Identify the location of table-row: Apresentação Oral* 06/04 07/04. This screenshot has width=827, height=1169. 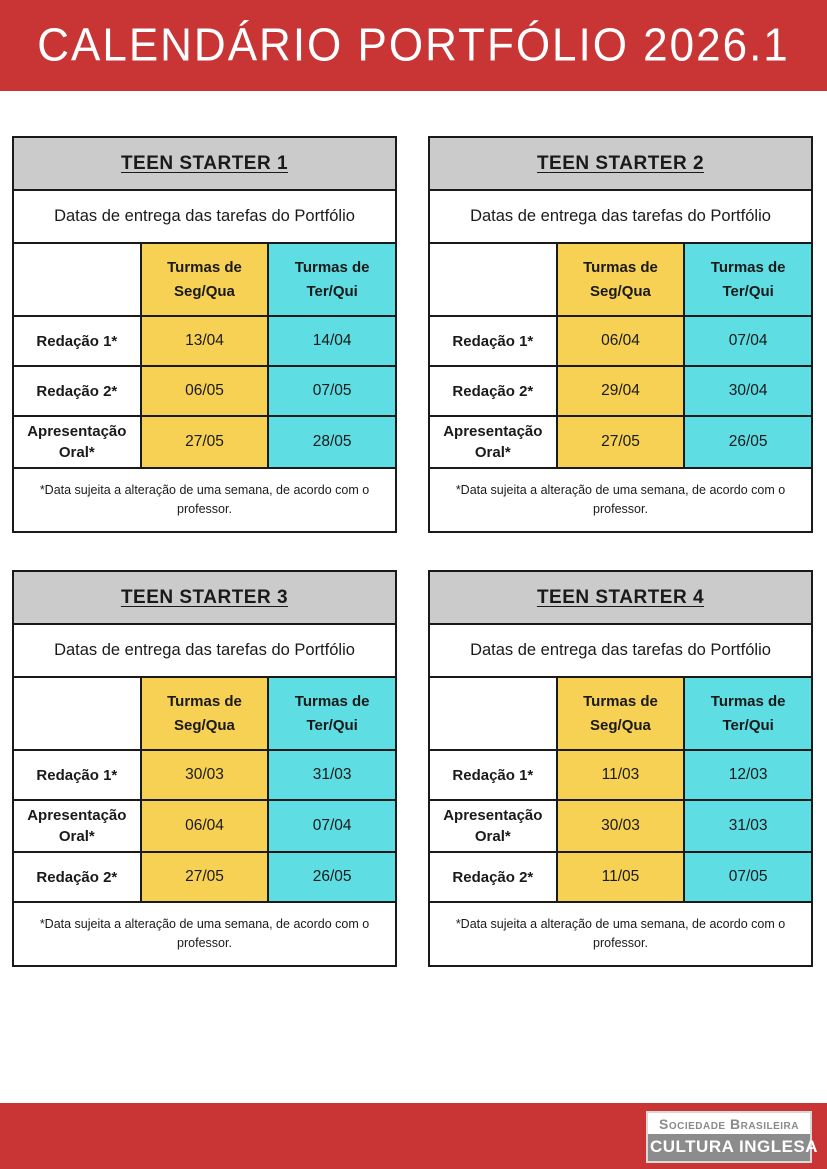
(204, 826).